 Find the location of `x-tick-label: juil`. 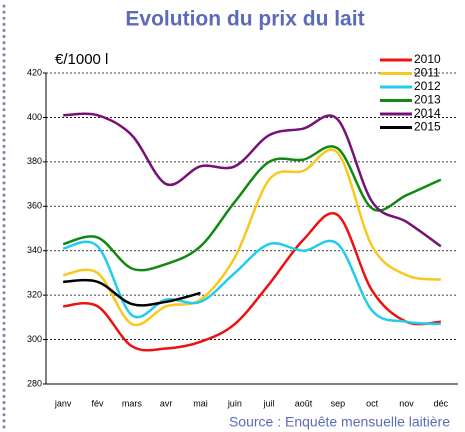

x-tick-label: juil is located at coordinates (269, 403).